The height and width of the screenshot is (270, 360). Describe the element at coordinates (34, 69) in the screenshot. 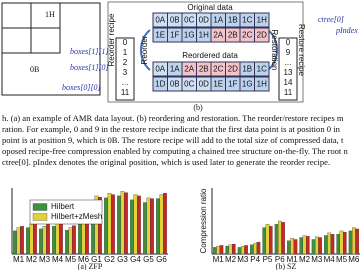

I see `layout-label: 0B` at that location.